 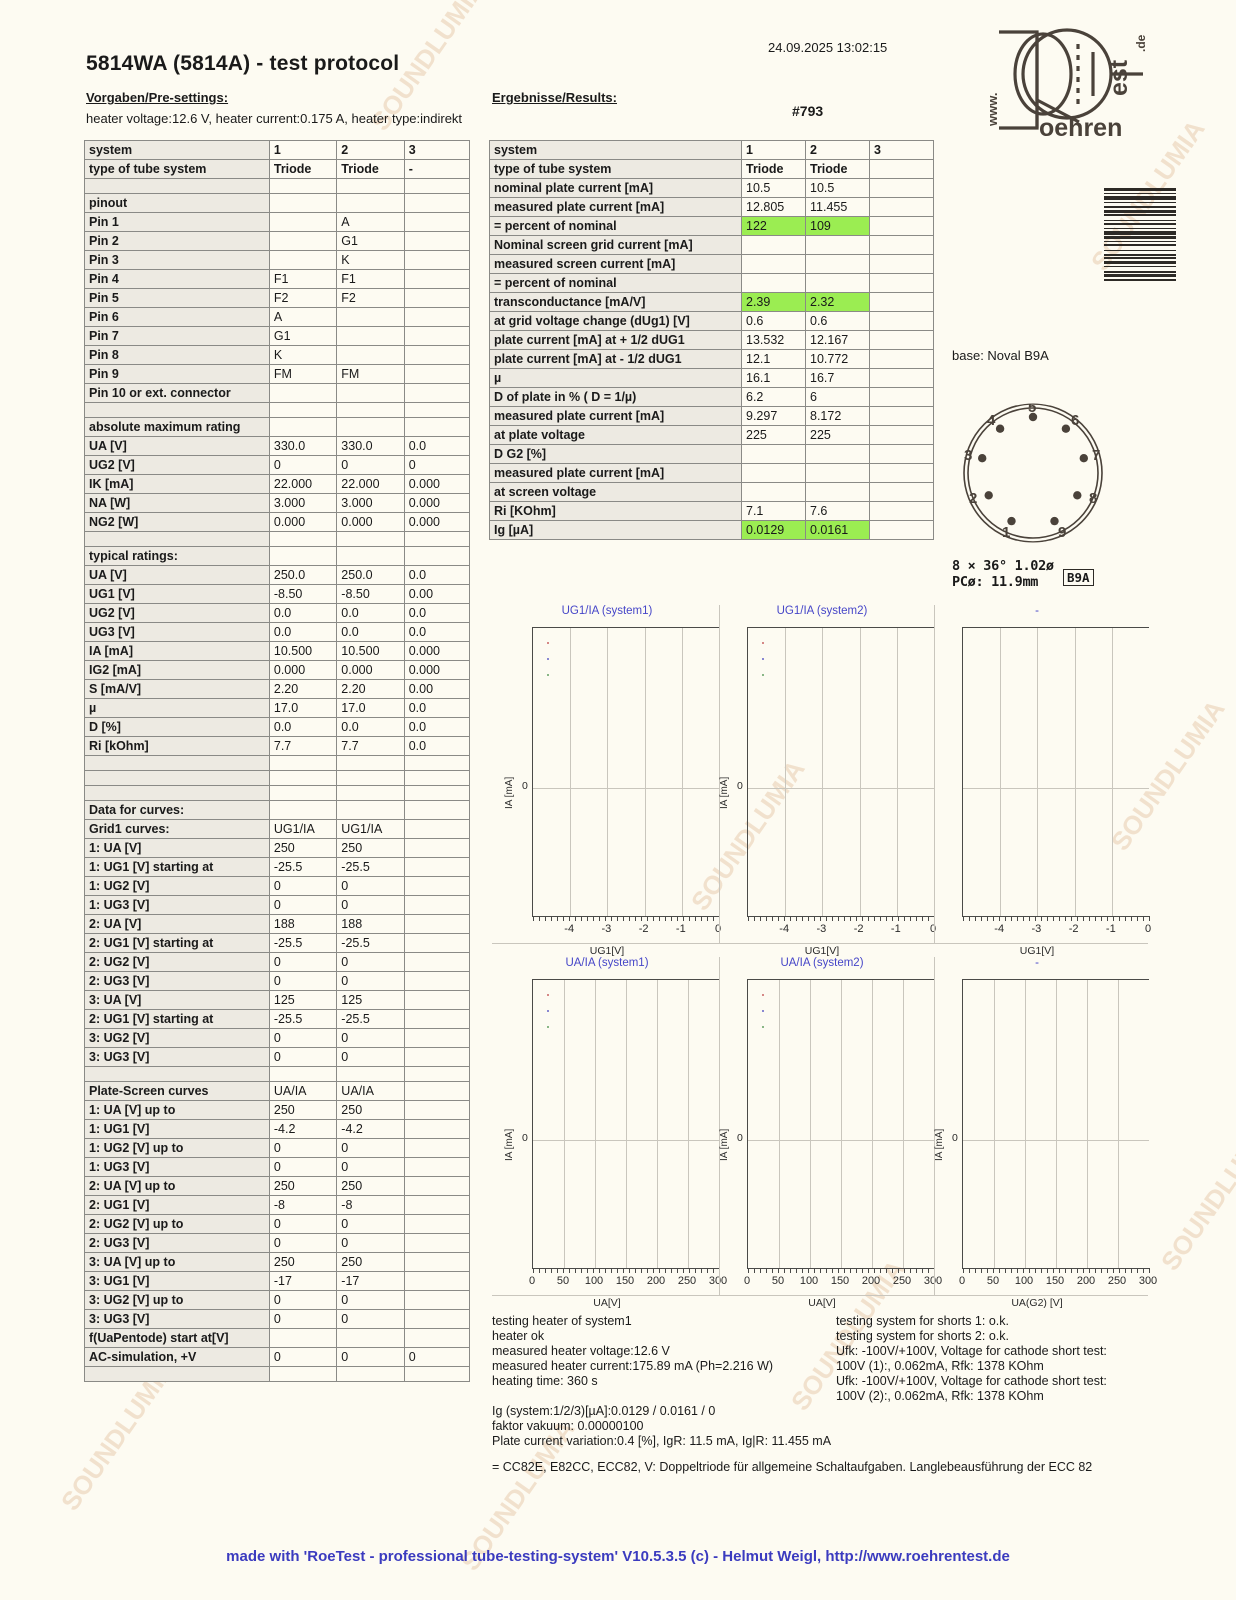 I want to click on row-label: pinout, so click(x=177, y=203).